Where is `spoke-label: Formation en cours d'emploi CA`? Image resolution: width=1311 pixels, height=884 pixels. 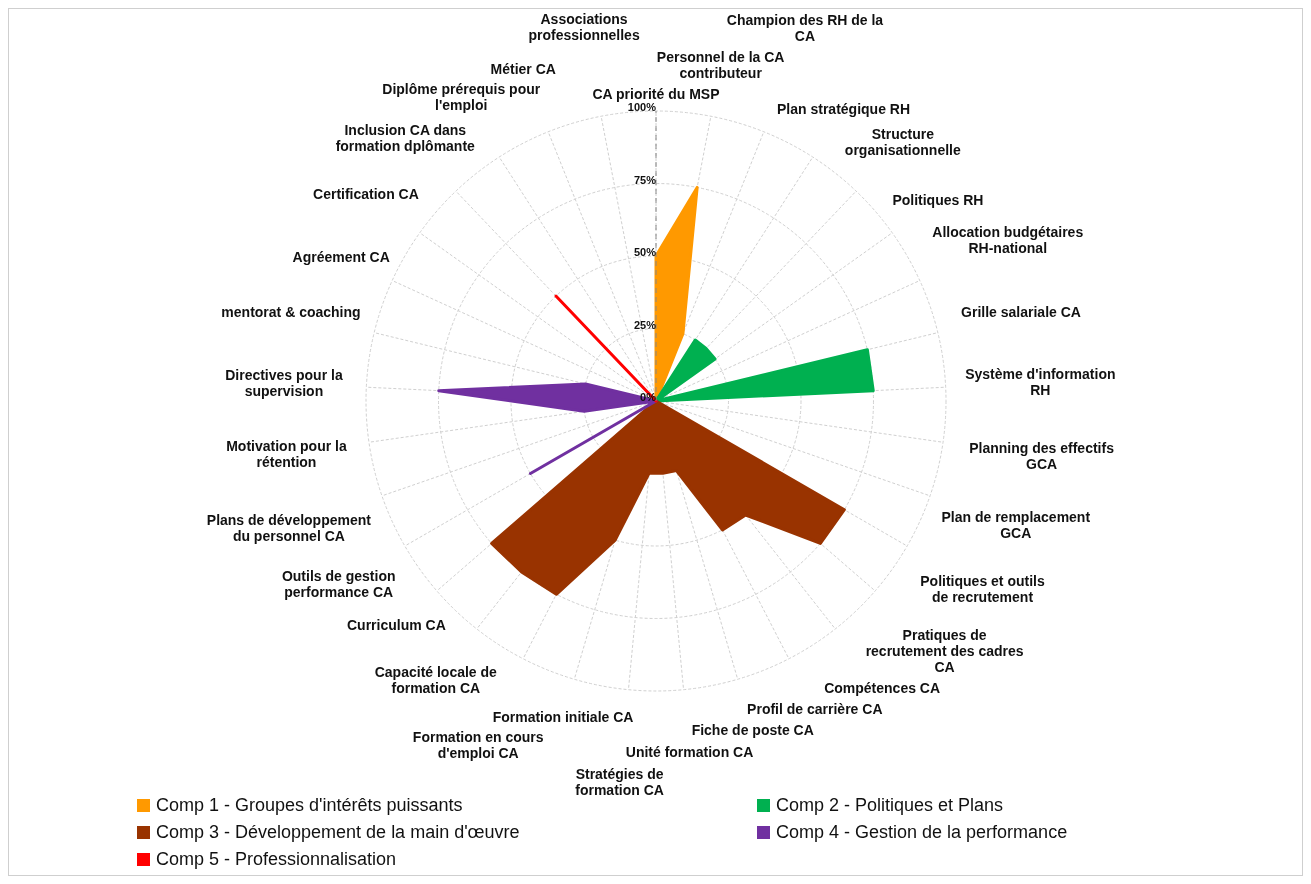 spoke-label: Formation en cours d'emploi CA is located at coordinates (478, 745).